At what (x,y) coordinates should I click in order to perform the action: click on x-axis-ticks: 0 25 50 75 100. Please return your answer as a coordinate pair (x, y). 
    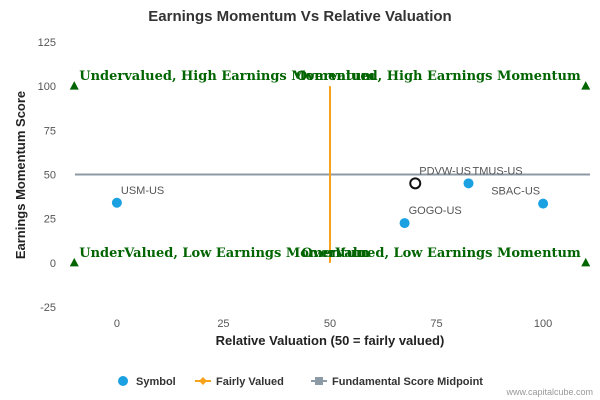
    Looking at the image, I should click on (333, 324).